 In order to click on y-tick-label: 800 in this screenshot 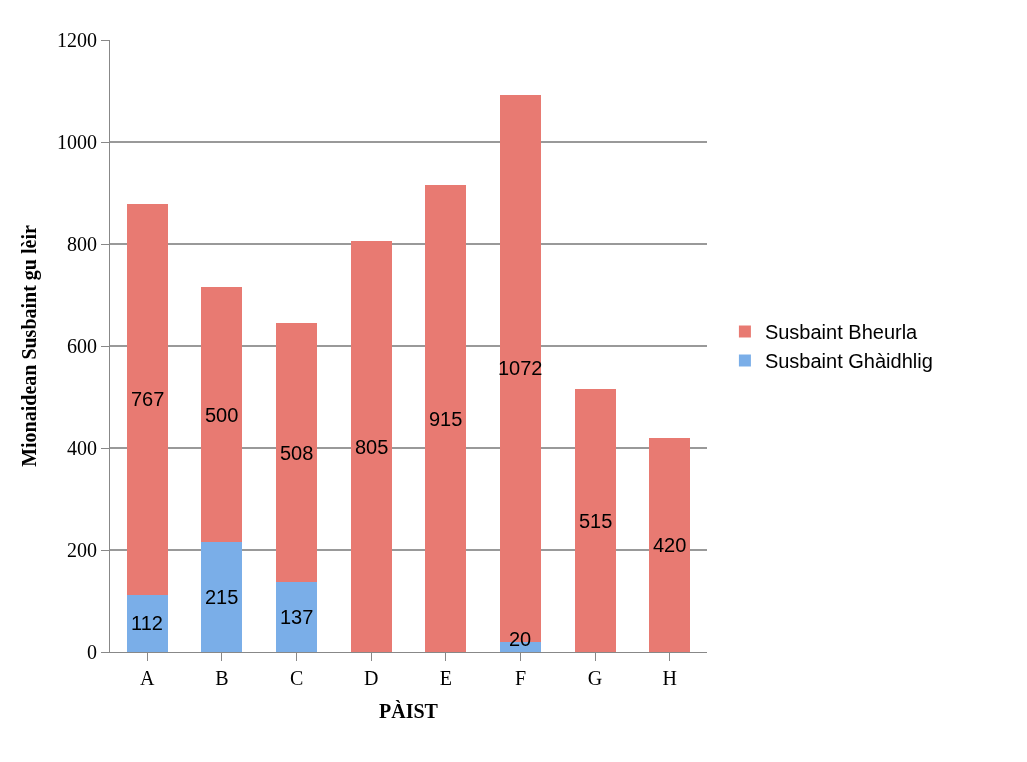, I will do `click(82, 244)`.